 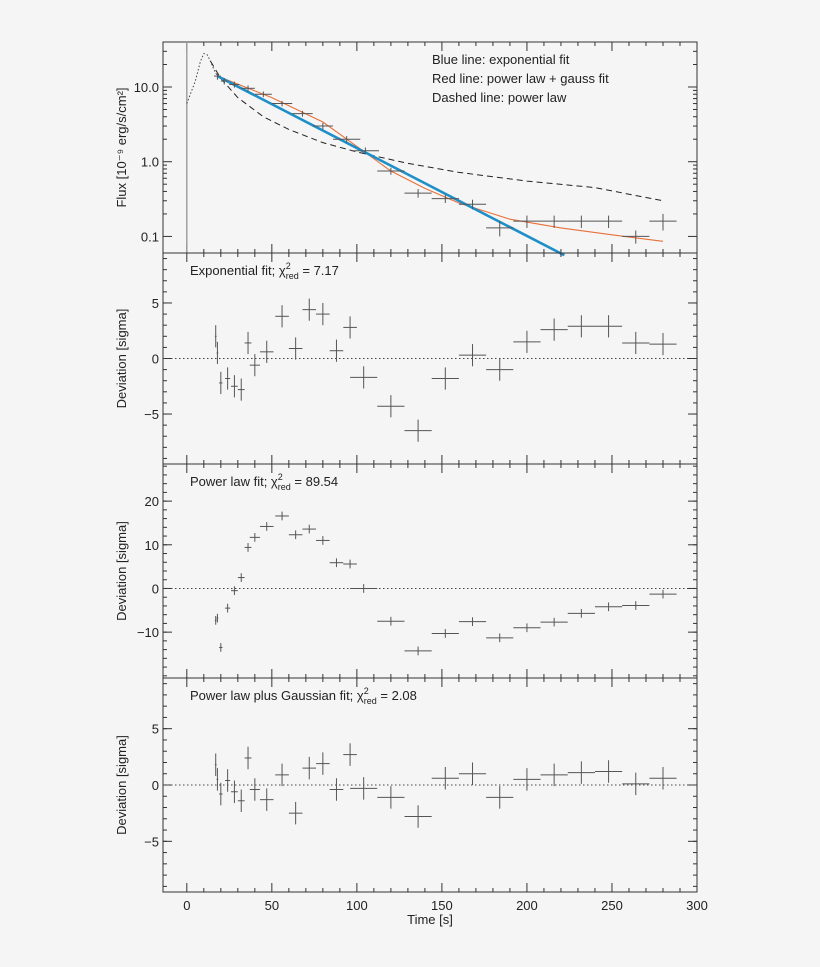 I want to click on y-tick-label: 10, so click(x=152, y=545).